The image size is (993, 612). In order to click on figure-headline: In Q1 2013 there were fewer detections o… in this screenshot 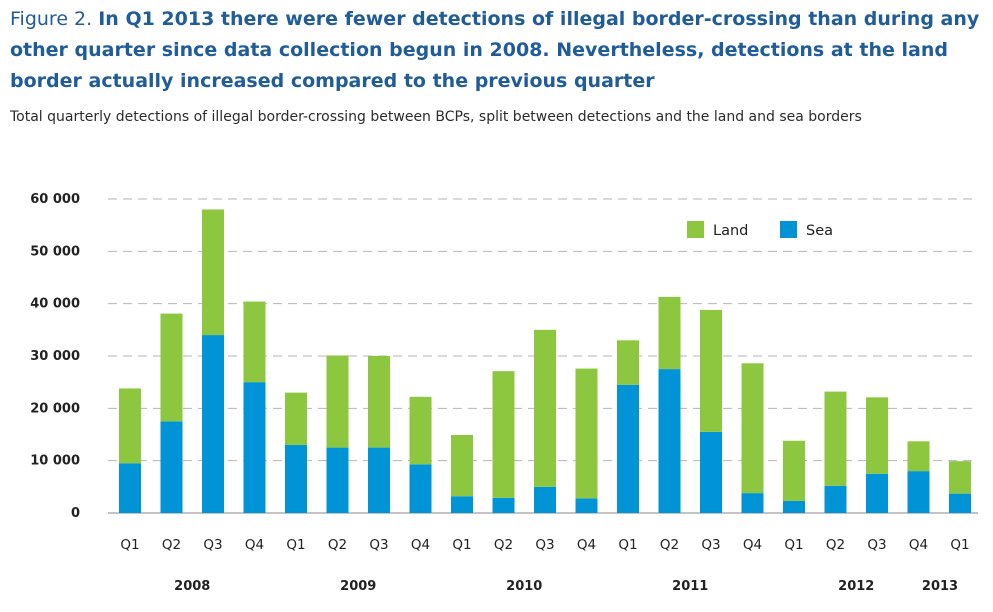, I will do `click(495, 50)`.